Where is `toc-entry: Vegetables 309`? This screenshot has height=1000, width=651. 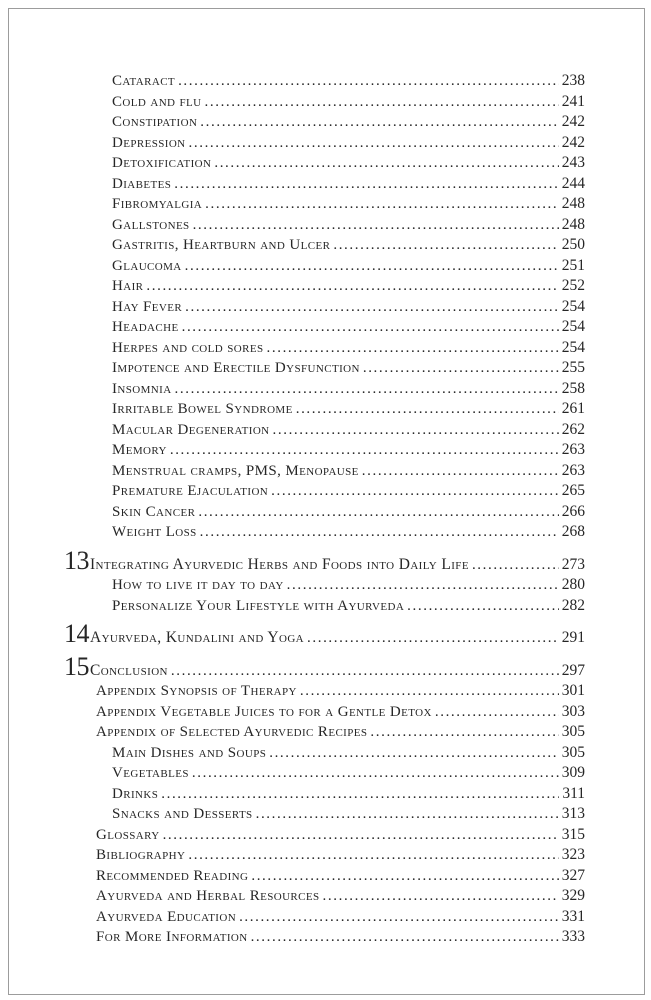
toc-entry: Vegetables 309 is located at coordinates (324, 773).